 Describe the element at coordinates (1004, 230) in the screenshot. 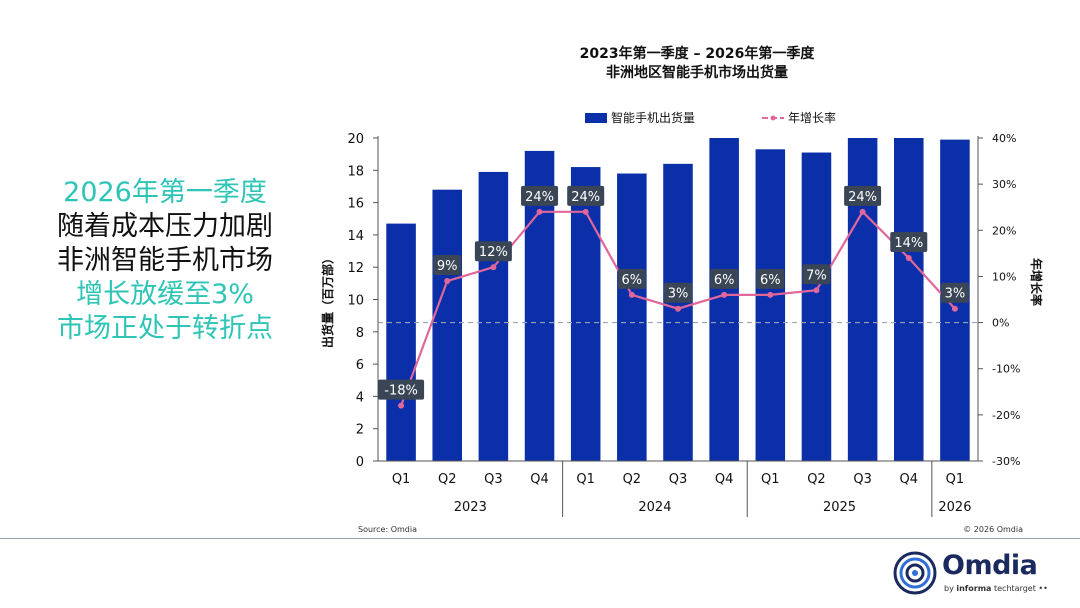

I see `y2-tick-label: 20%` at that location.